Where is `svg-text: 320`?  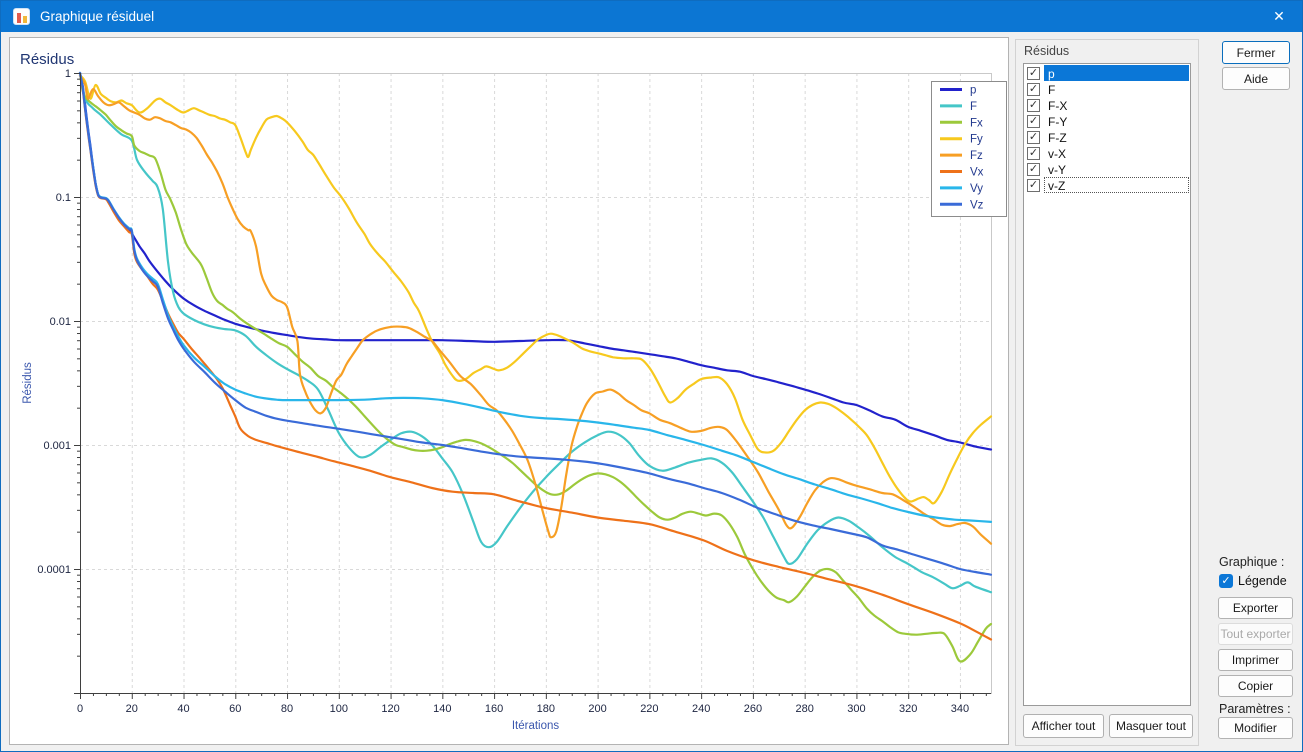 svg-text: 320 is located at coordinates (908, 709).